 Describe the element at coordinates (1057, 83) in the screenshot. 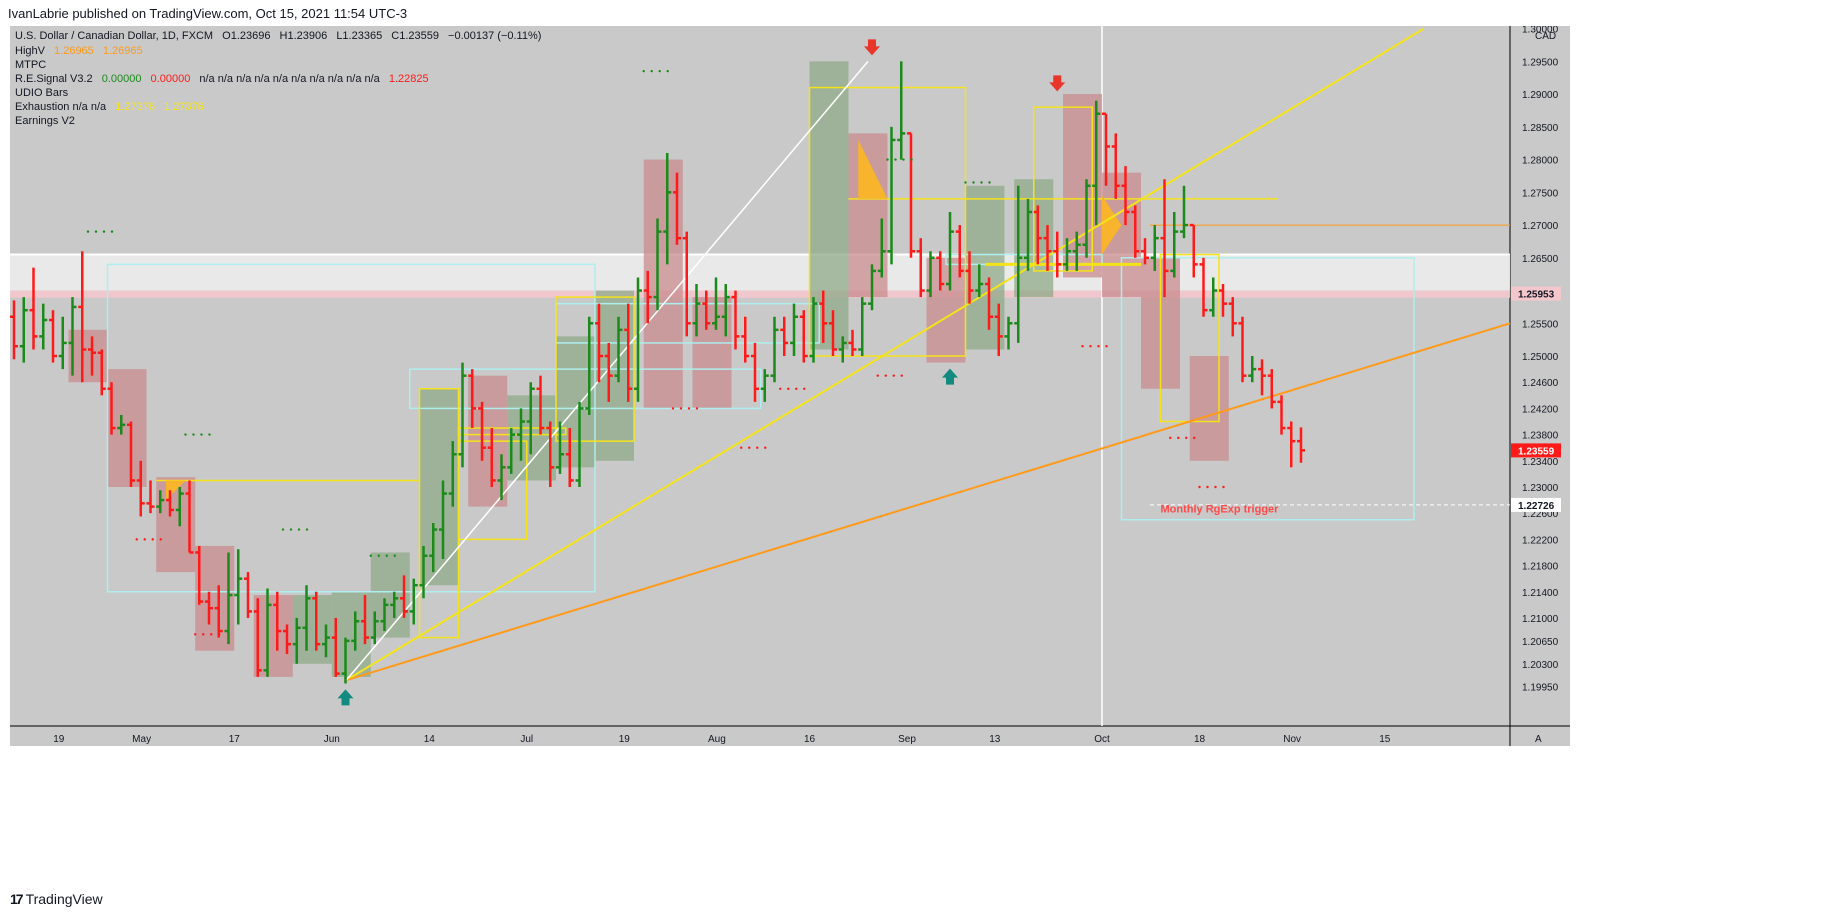

I see `sell-arrow-sep` at that location.